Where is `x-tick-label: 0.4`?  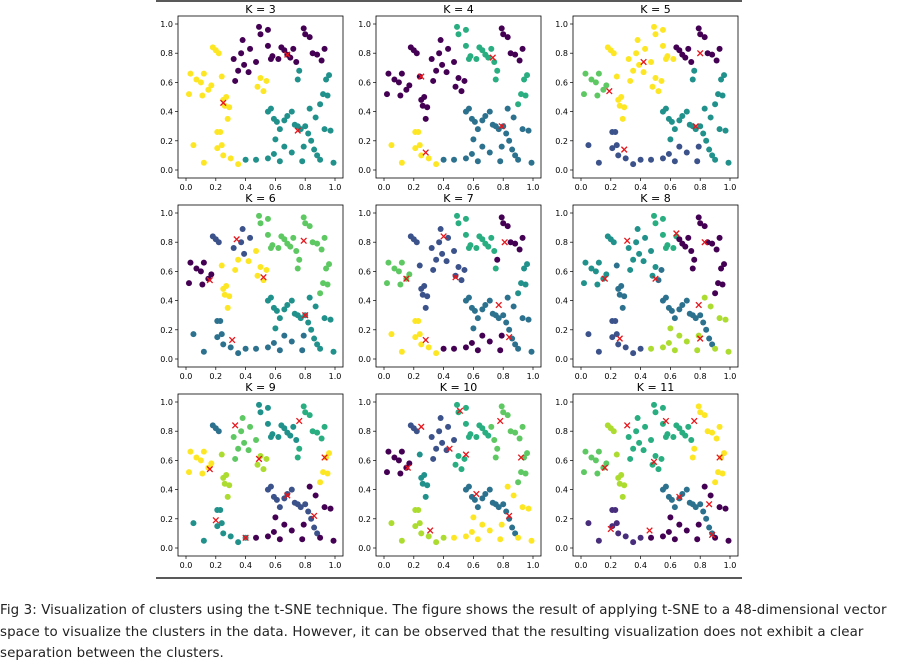 x-tick-label: 0.4 is located at coordinates (443, 376).